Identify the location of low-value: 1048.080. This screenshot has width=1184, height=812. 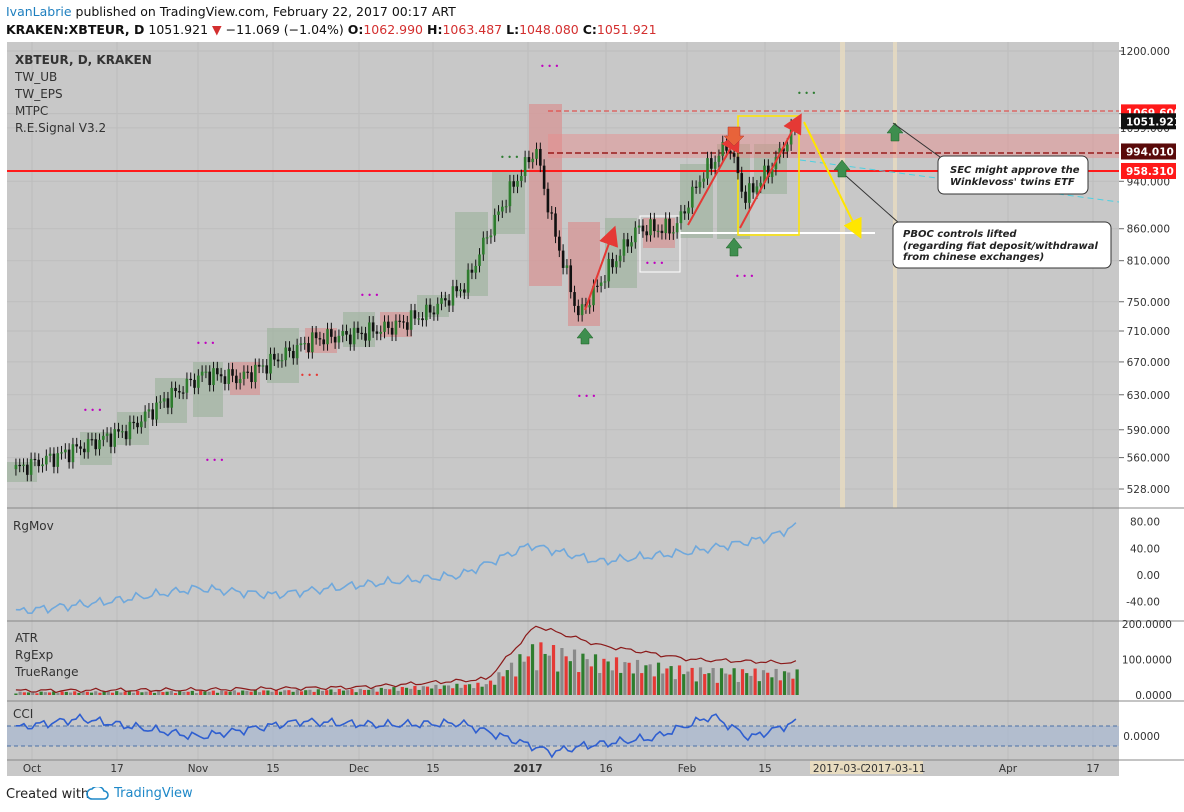
(549, 29).